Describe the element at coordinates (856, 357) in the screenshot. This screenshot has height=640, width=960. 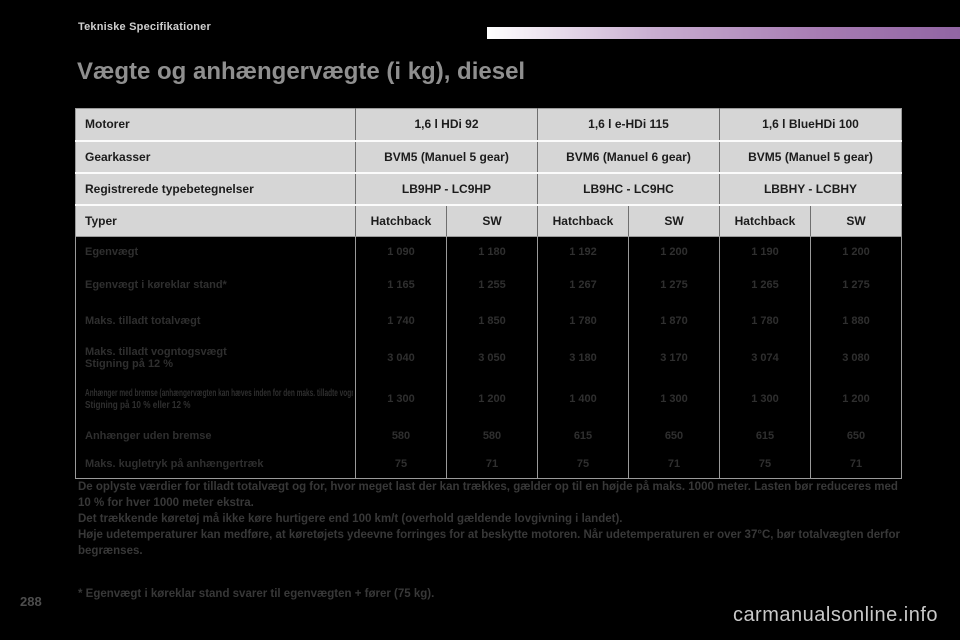
I see `cell-value: 3 080` at that location.